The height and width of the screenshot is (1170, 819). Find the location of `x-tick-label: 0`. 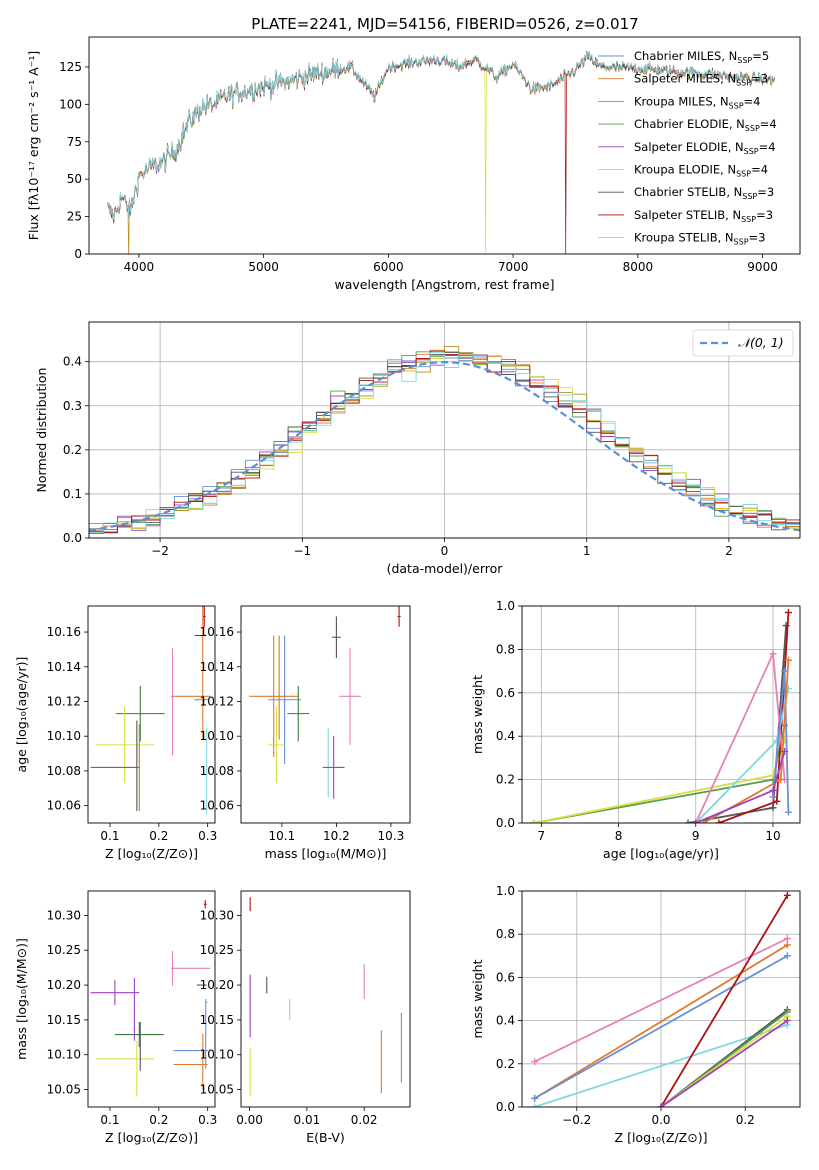

x-tick-label: 0 is located at coordinates (445, 551).